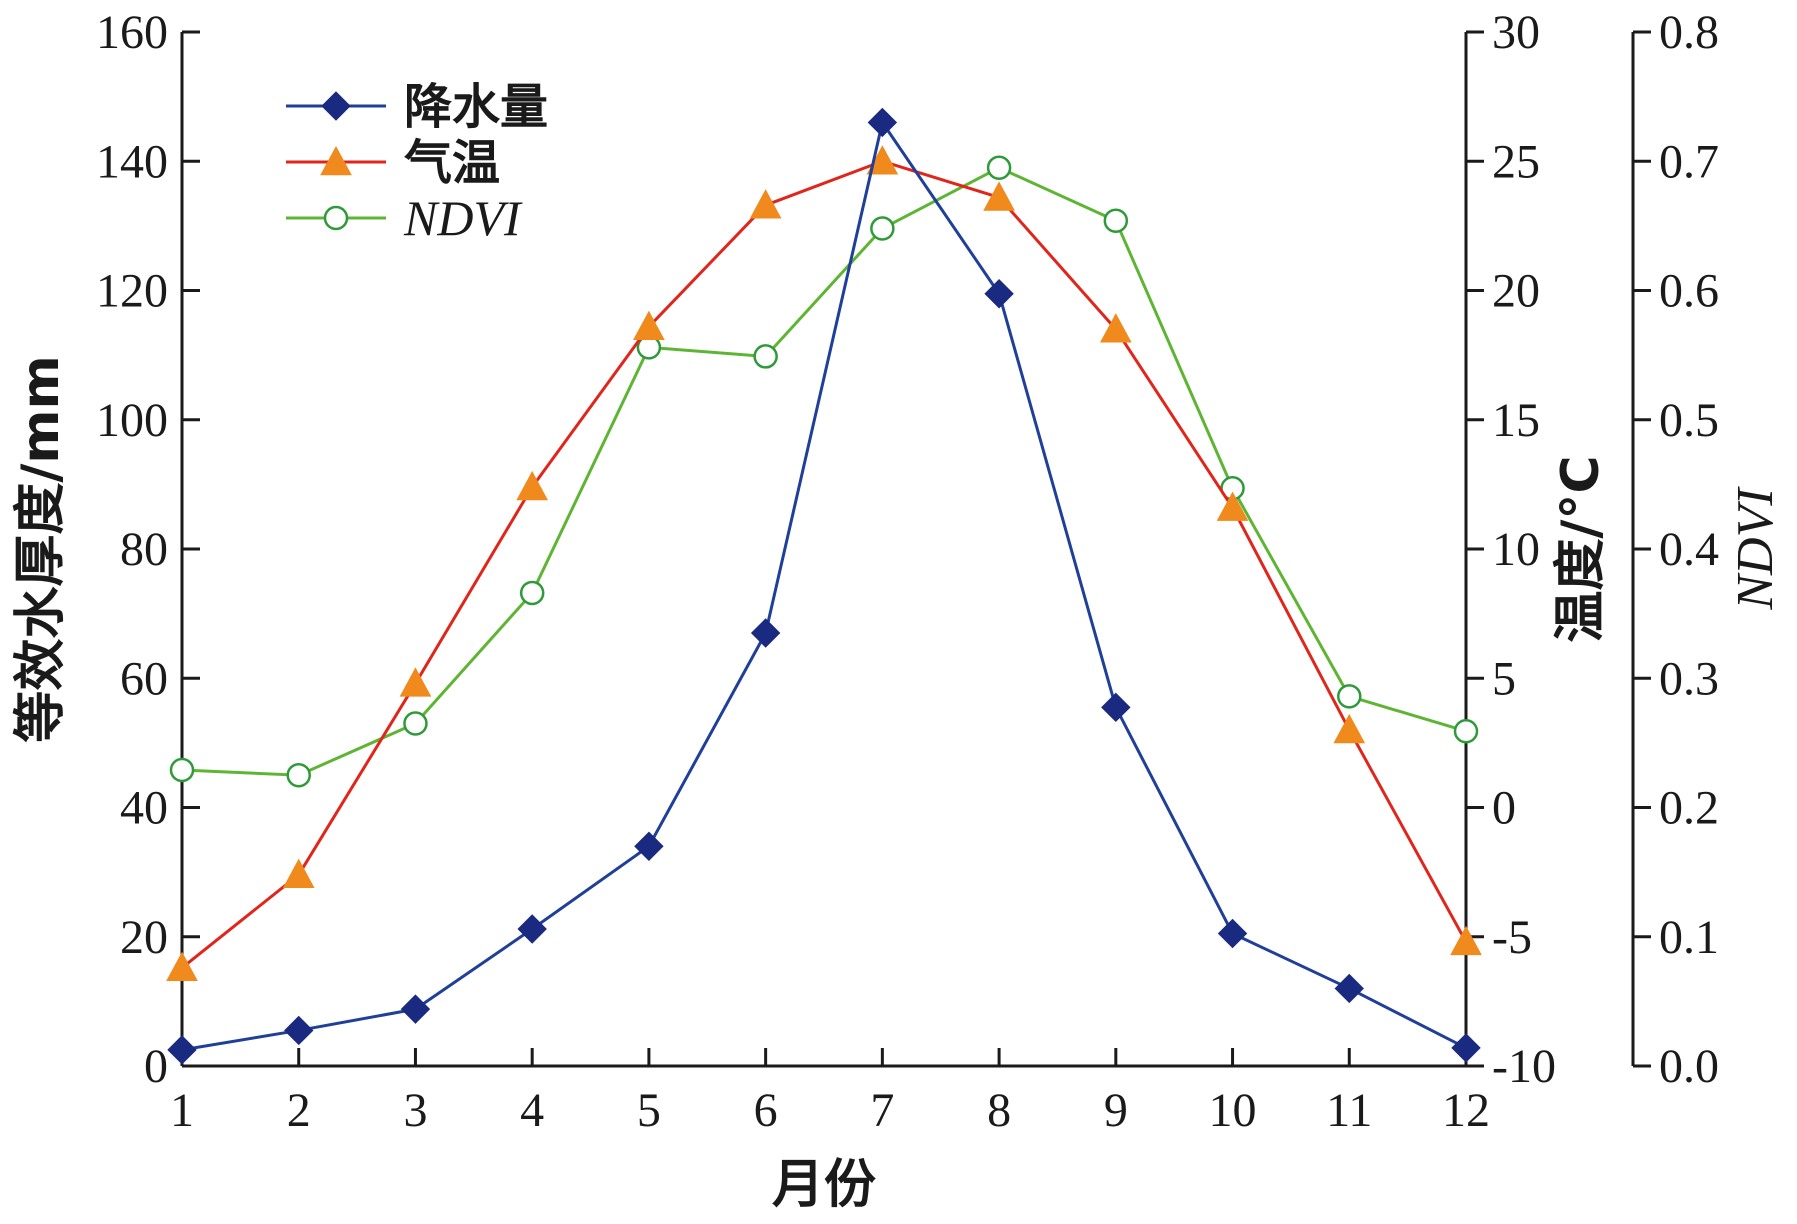 This screenshot has height=1224, width=1797. Describe the element at coordinates (1689, 808) in the screenshot. I see `ndvi-tick-label: 0.2` at that location.